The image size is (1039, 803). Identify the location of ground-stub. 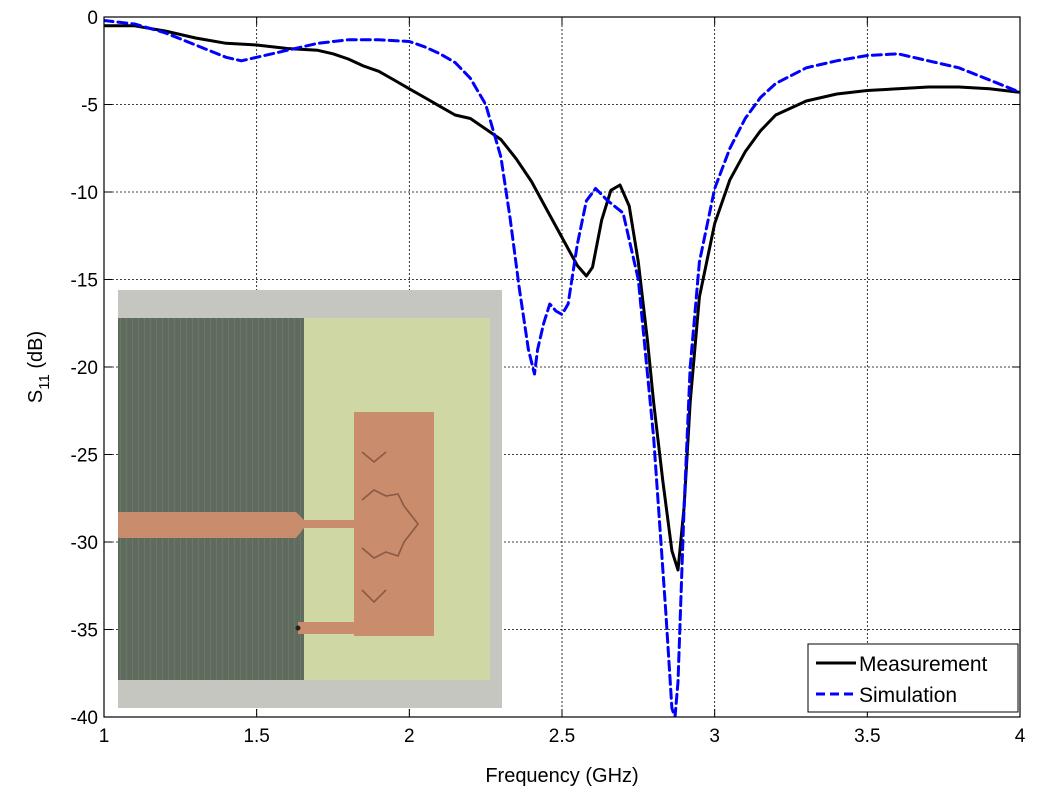
(328, 628).